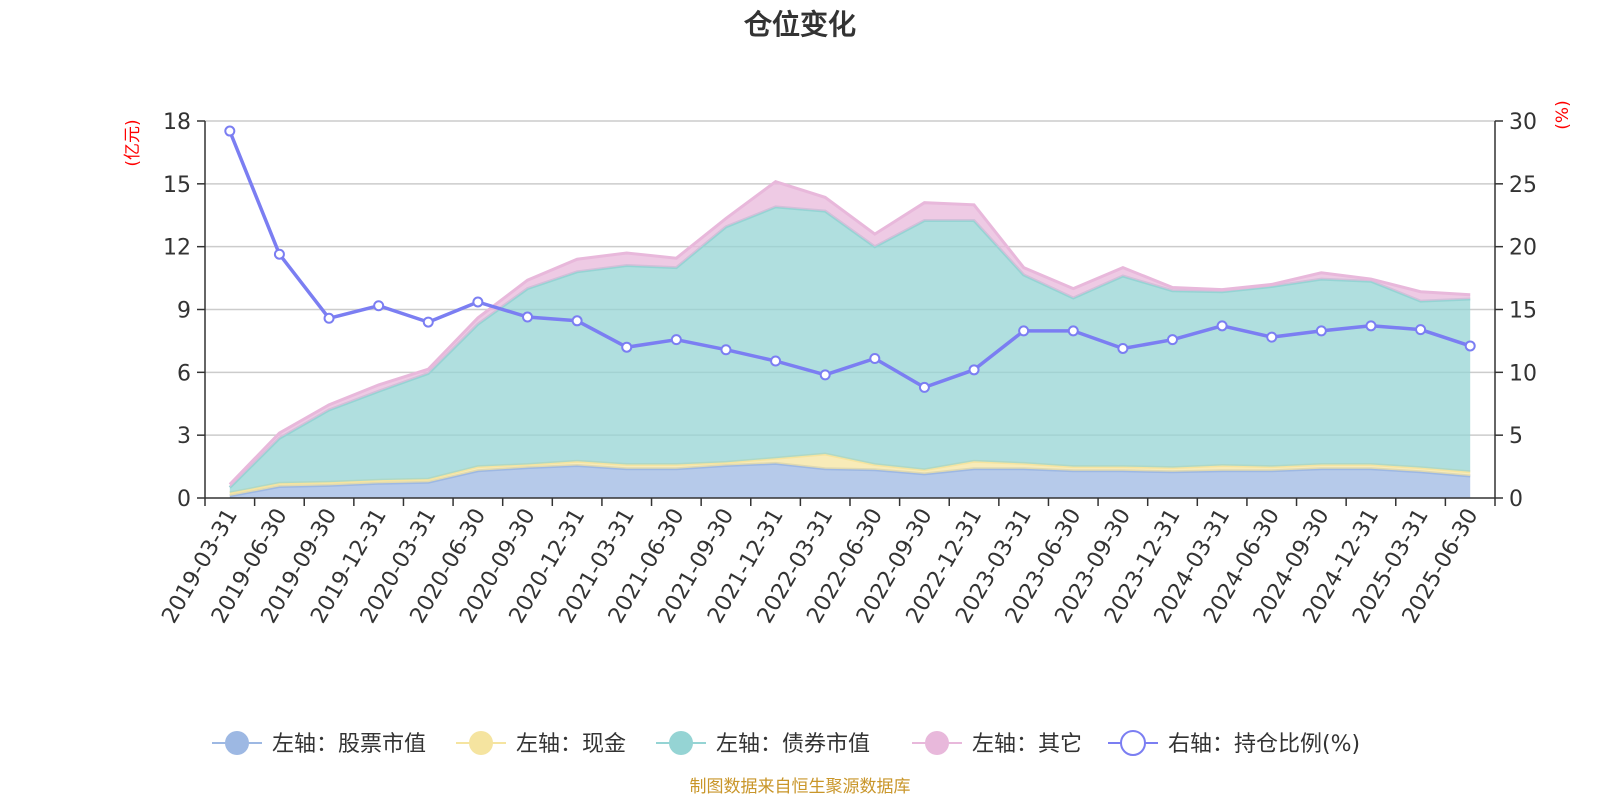 This screenshot has width=1600, height=800. What do you see at coordinates (177, 248) in the screenshot?
I see `left-tick-label: 12` at bounding box center [177, 248].